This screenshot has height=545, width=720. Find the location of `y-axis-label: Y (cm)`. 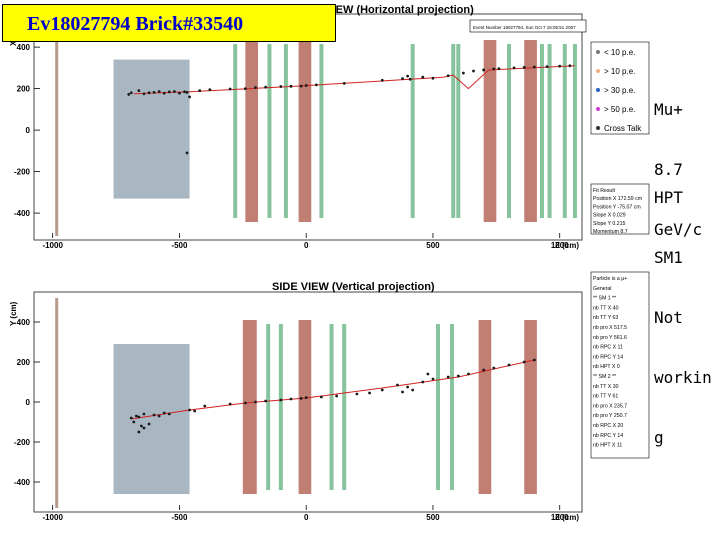

y-axis-label: Y (cm) is located at coordinates (13, 313).